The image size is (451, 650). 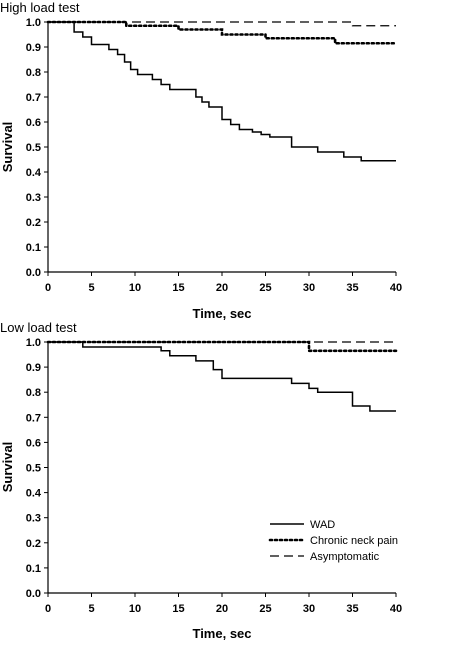 I want to click on series-line-chronic-neck-pain, so click(x=222, y=32).